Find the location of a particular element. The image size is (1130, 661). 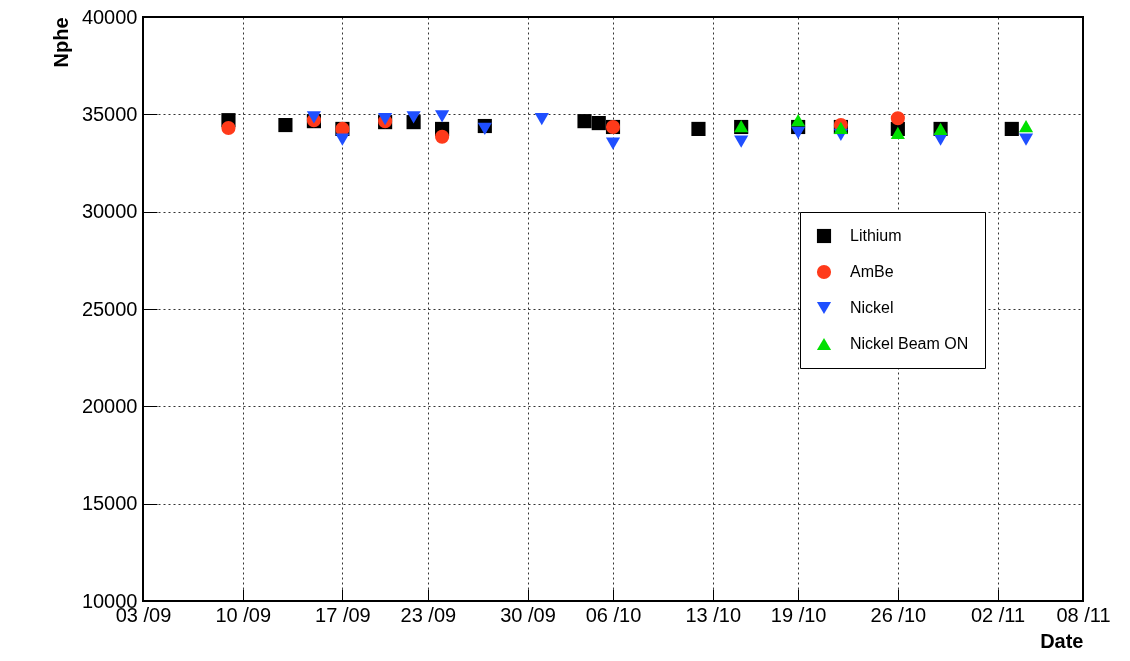

legend-label: Lithium is located at coordinates (876, 235).